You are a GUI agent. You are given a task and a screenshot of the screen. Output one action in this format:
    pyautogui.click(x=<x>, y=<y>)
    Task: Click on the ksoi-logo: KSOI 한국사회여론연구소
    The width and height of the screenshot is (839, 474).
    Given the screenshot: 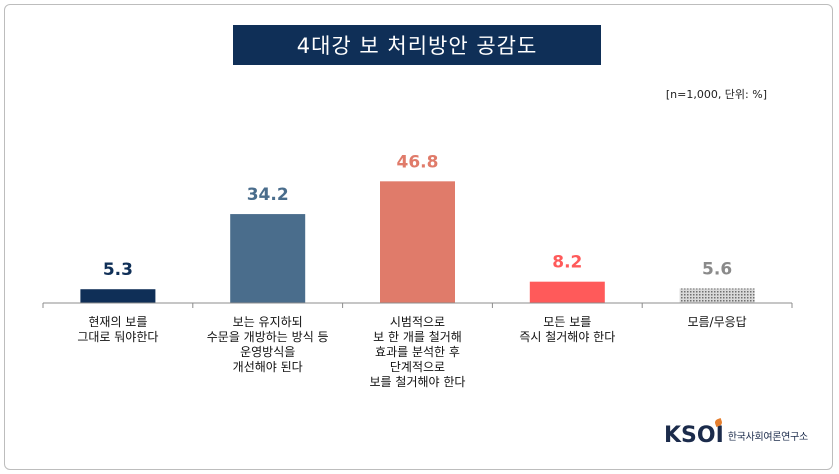 What is the action you would take?
    pyautogui.click(x=736, y=433)
    